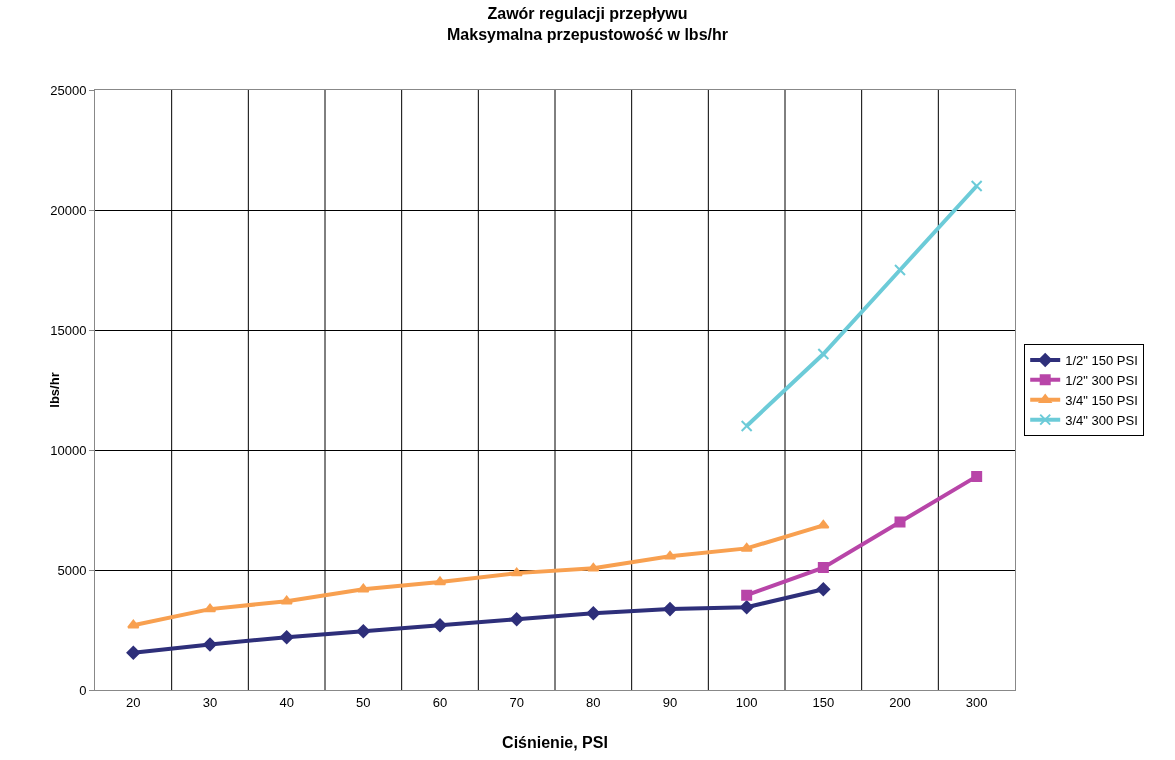 The width and height of the screenshot is (1175, 760). I want to click on y-tick-label: 10000, so click(68, 450).